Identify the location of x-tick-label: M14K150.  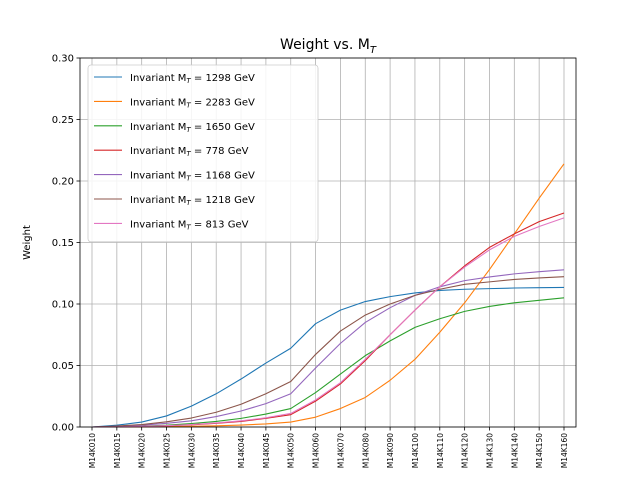
(539, 450).